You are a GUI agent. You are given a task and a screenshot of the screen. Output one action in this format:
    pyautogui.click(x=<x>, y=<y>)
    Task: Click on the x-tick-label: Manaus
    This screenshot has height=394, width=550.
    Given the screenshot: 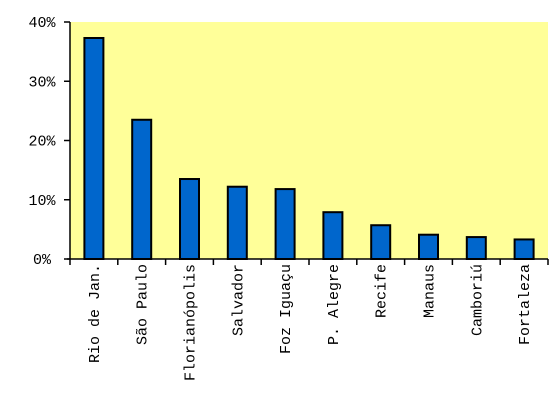 What is the action you would take?
    pyautogui.click(x=430, y=291)
    